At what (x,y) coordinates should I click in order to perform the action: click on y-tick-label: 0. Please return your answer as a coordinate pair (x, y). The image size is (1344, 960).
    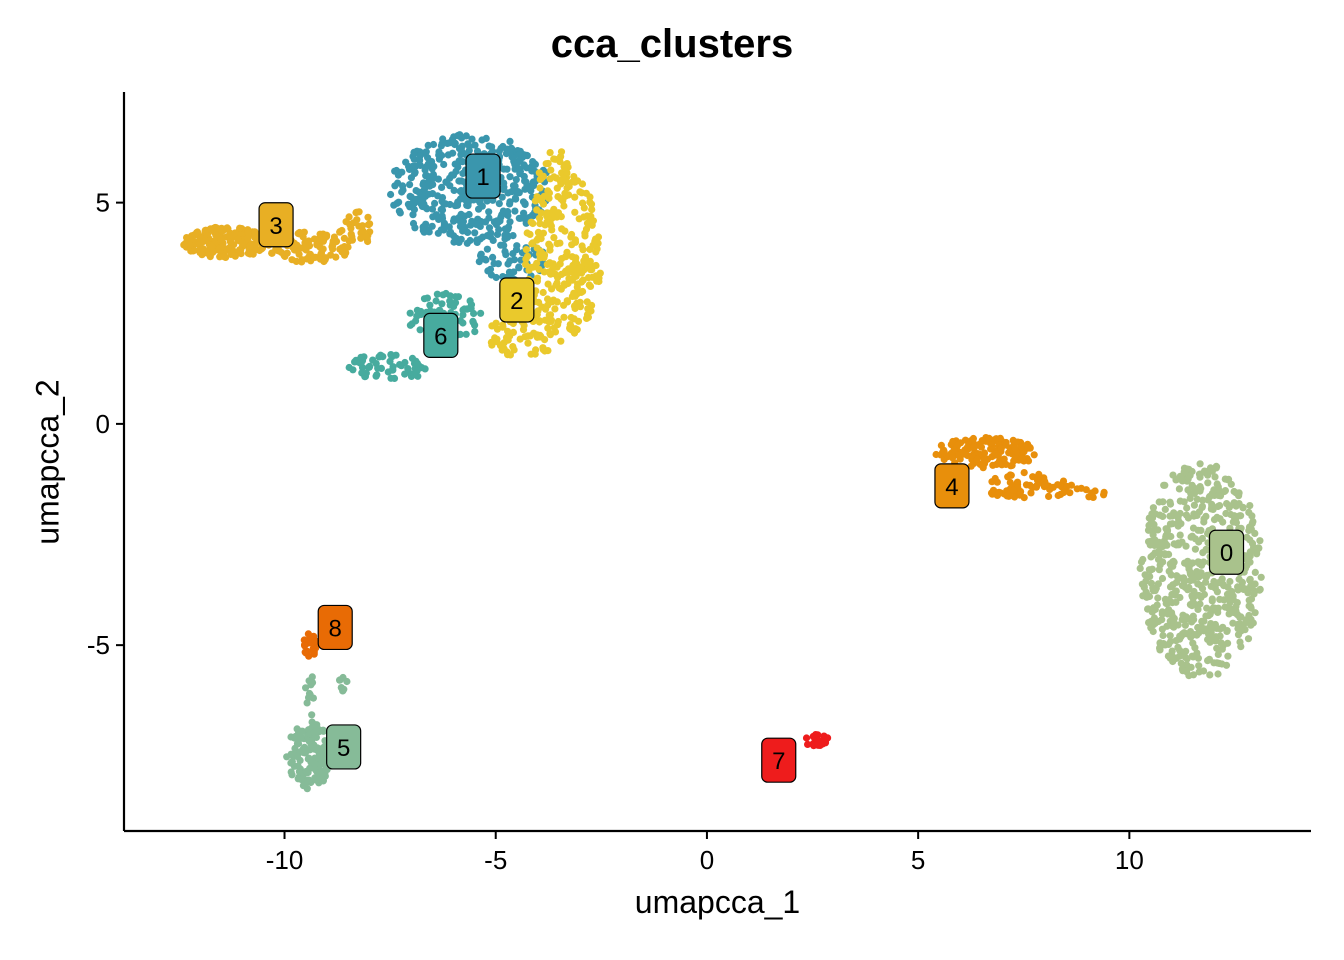
    Looking at the image, I should click on (103, 424).